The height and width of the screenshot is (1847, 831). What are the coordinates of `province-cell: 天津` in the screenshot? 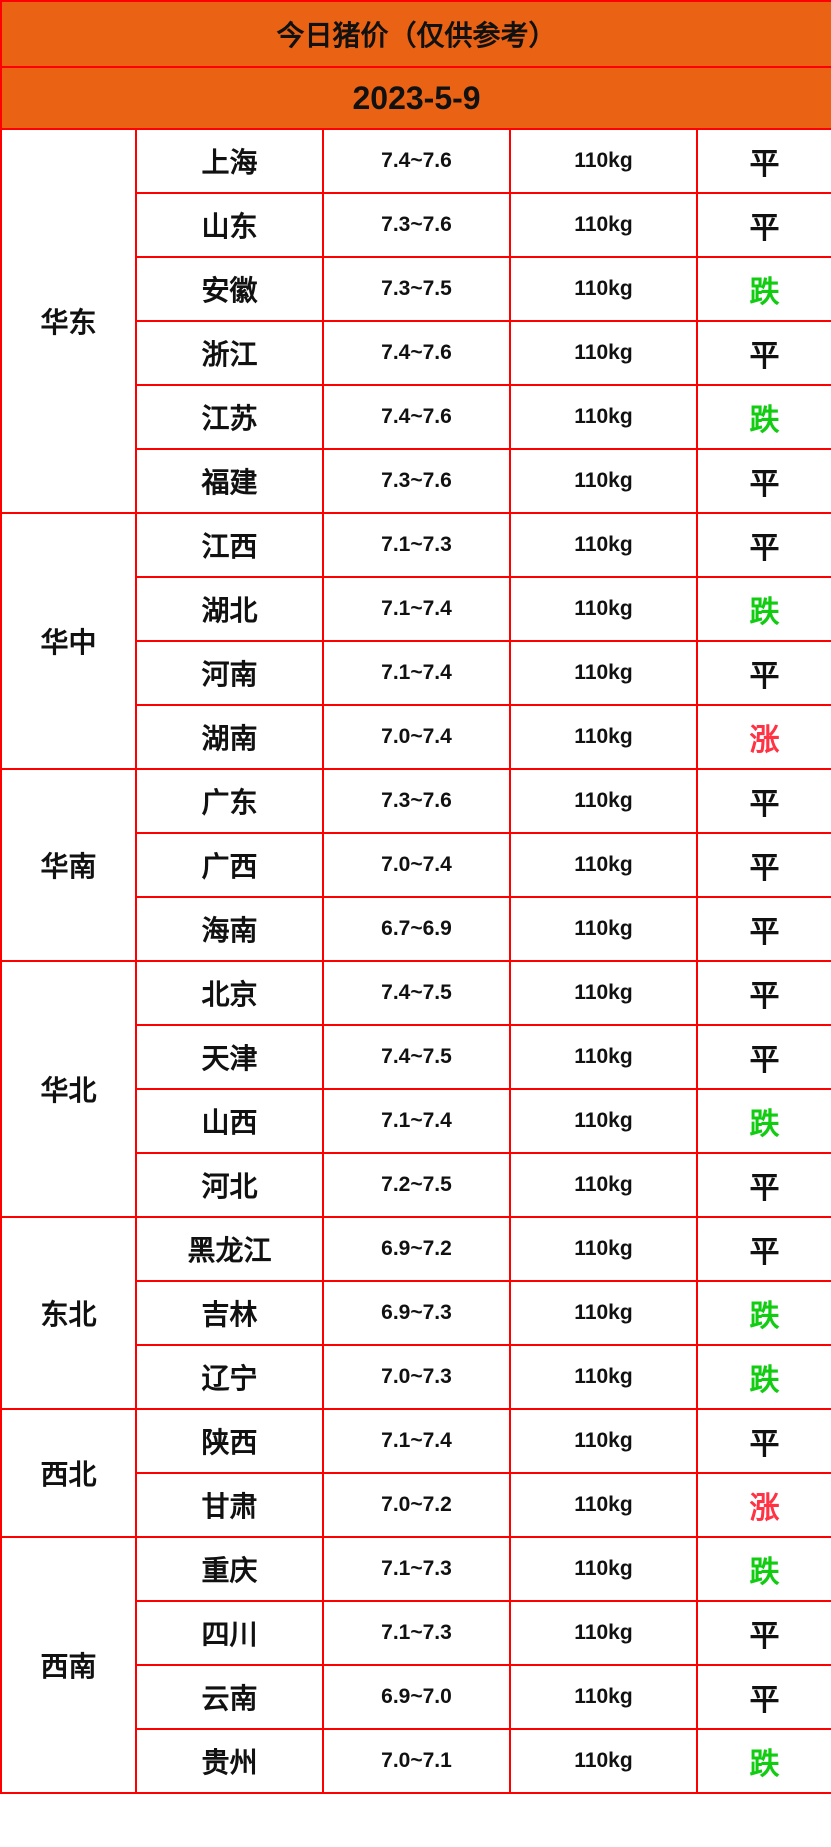 It's located at (229, 1057).